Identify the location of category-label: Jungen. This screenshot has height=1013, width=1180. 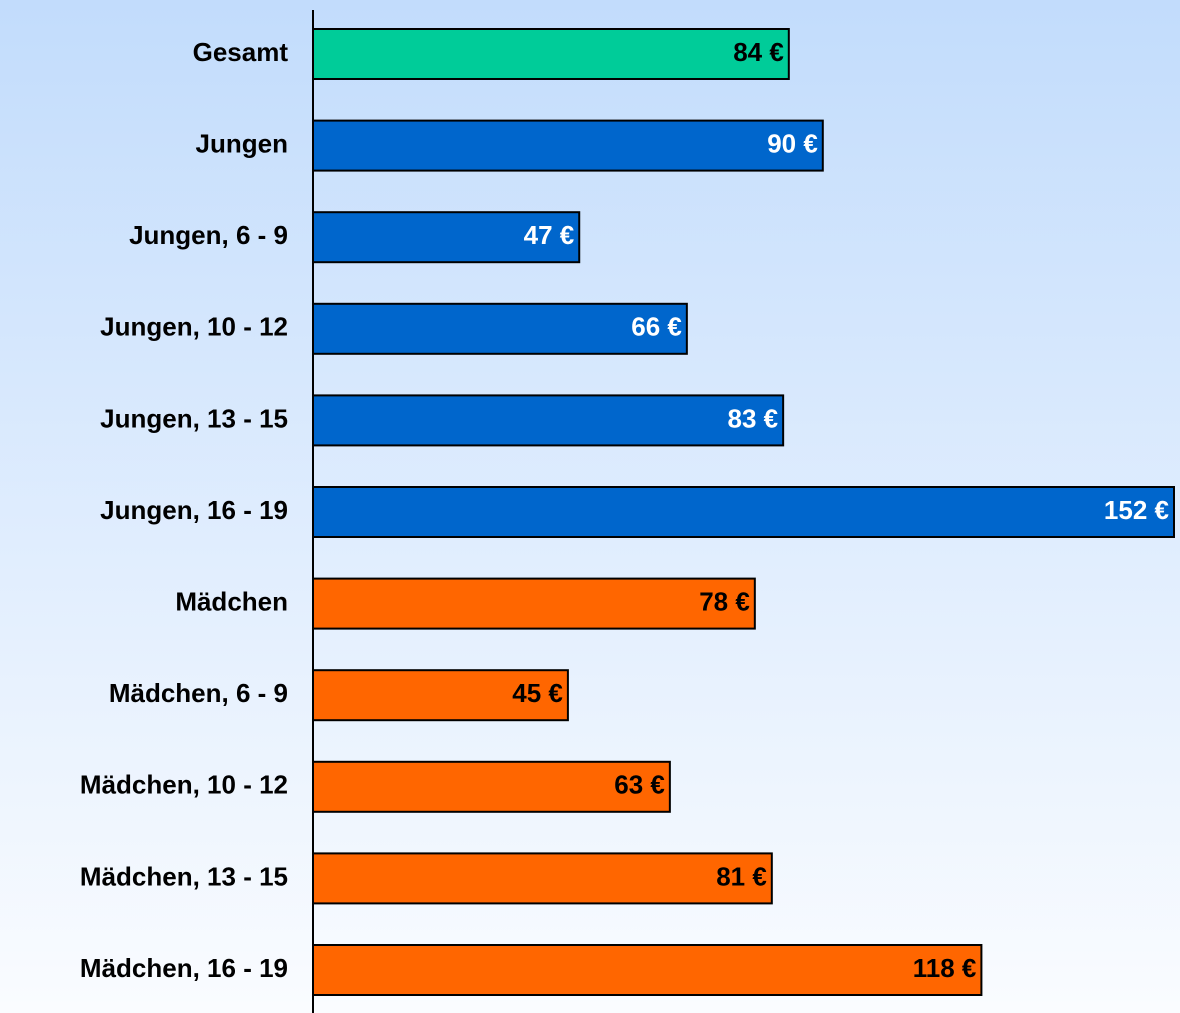
(242, 143).